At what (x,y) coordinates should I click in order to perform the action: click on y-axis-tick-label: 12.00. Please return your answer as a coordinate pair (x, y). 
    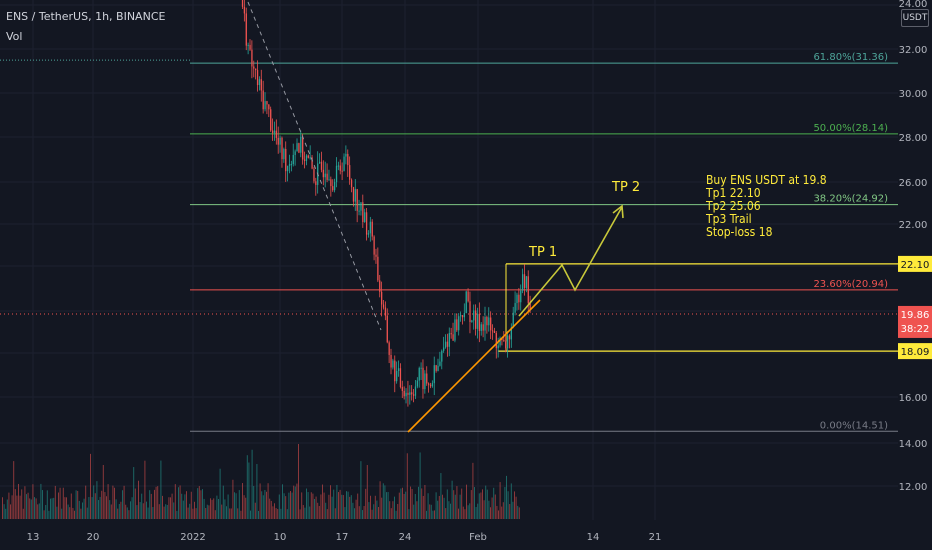
    Looking at the image, I should click on (913, 487).